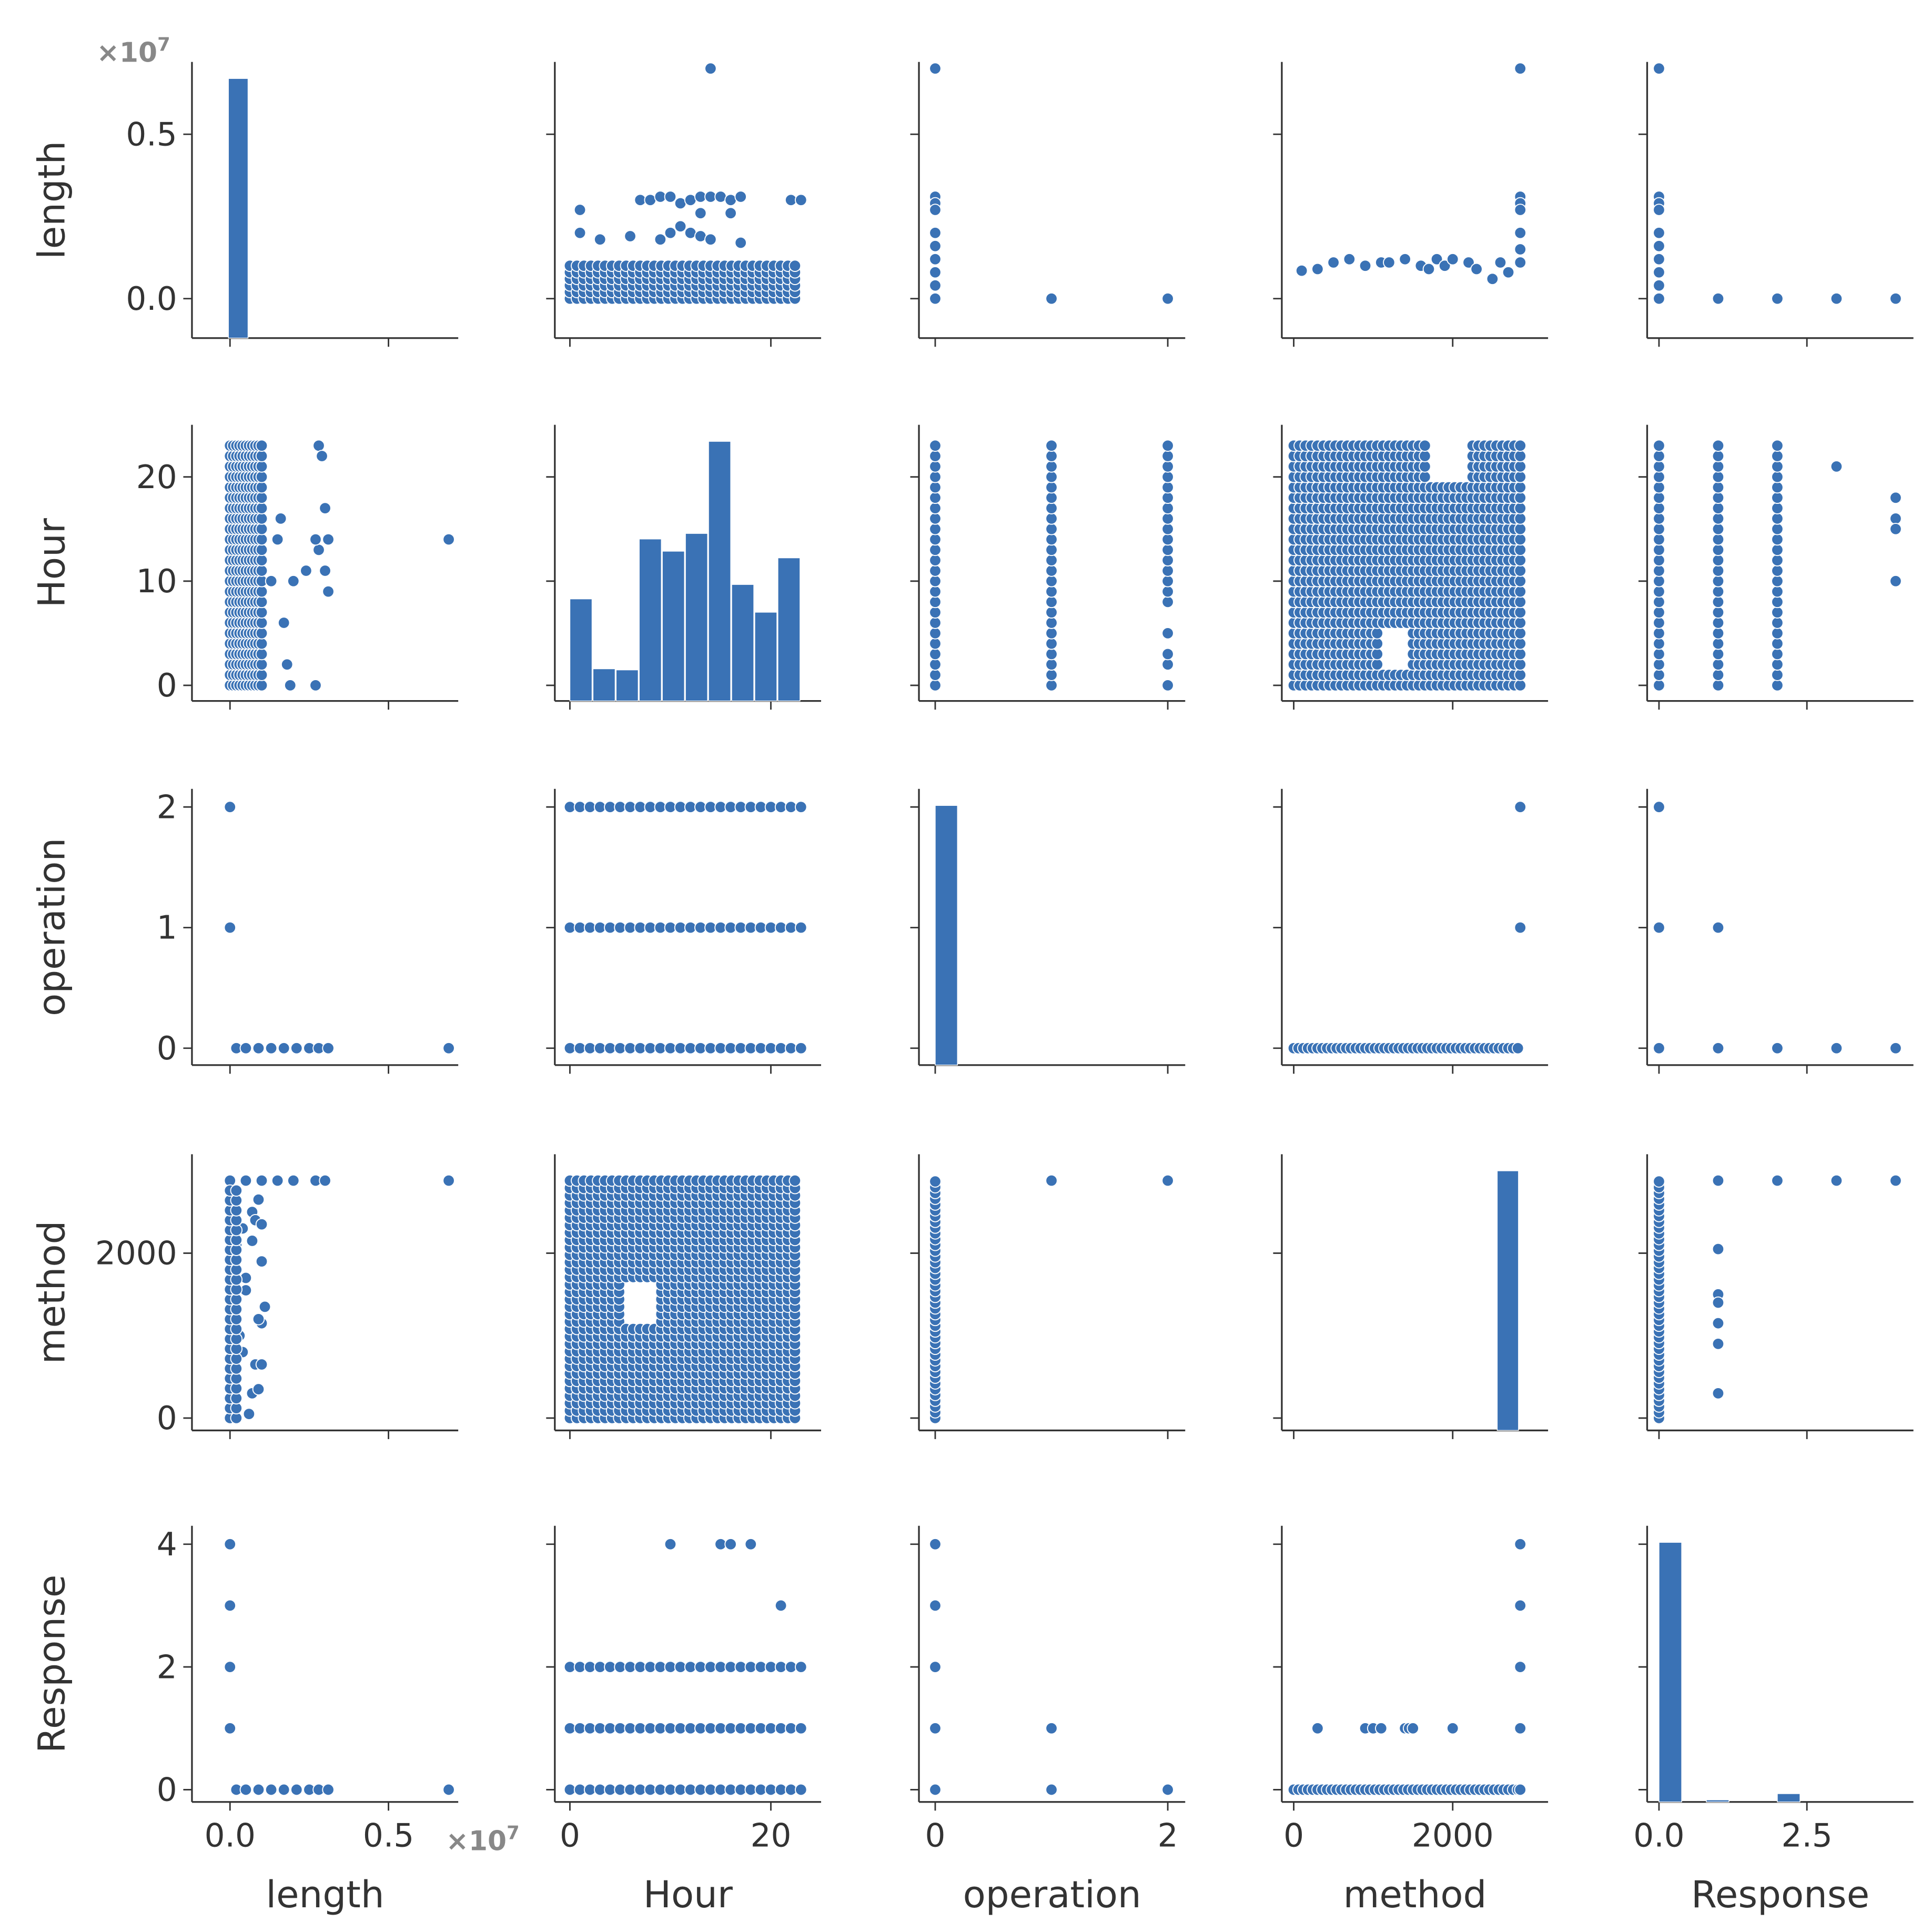 Image resolution: width=1932 pixels, height=1932 pixels. What do you see at coordinates (1520, 1544) in the screenshot?
I see `scatter-point-response-vs-method` at bounding box center [1520, 1544].